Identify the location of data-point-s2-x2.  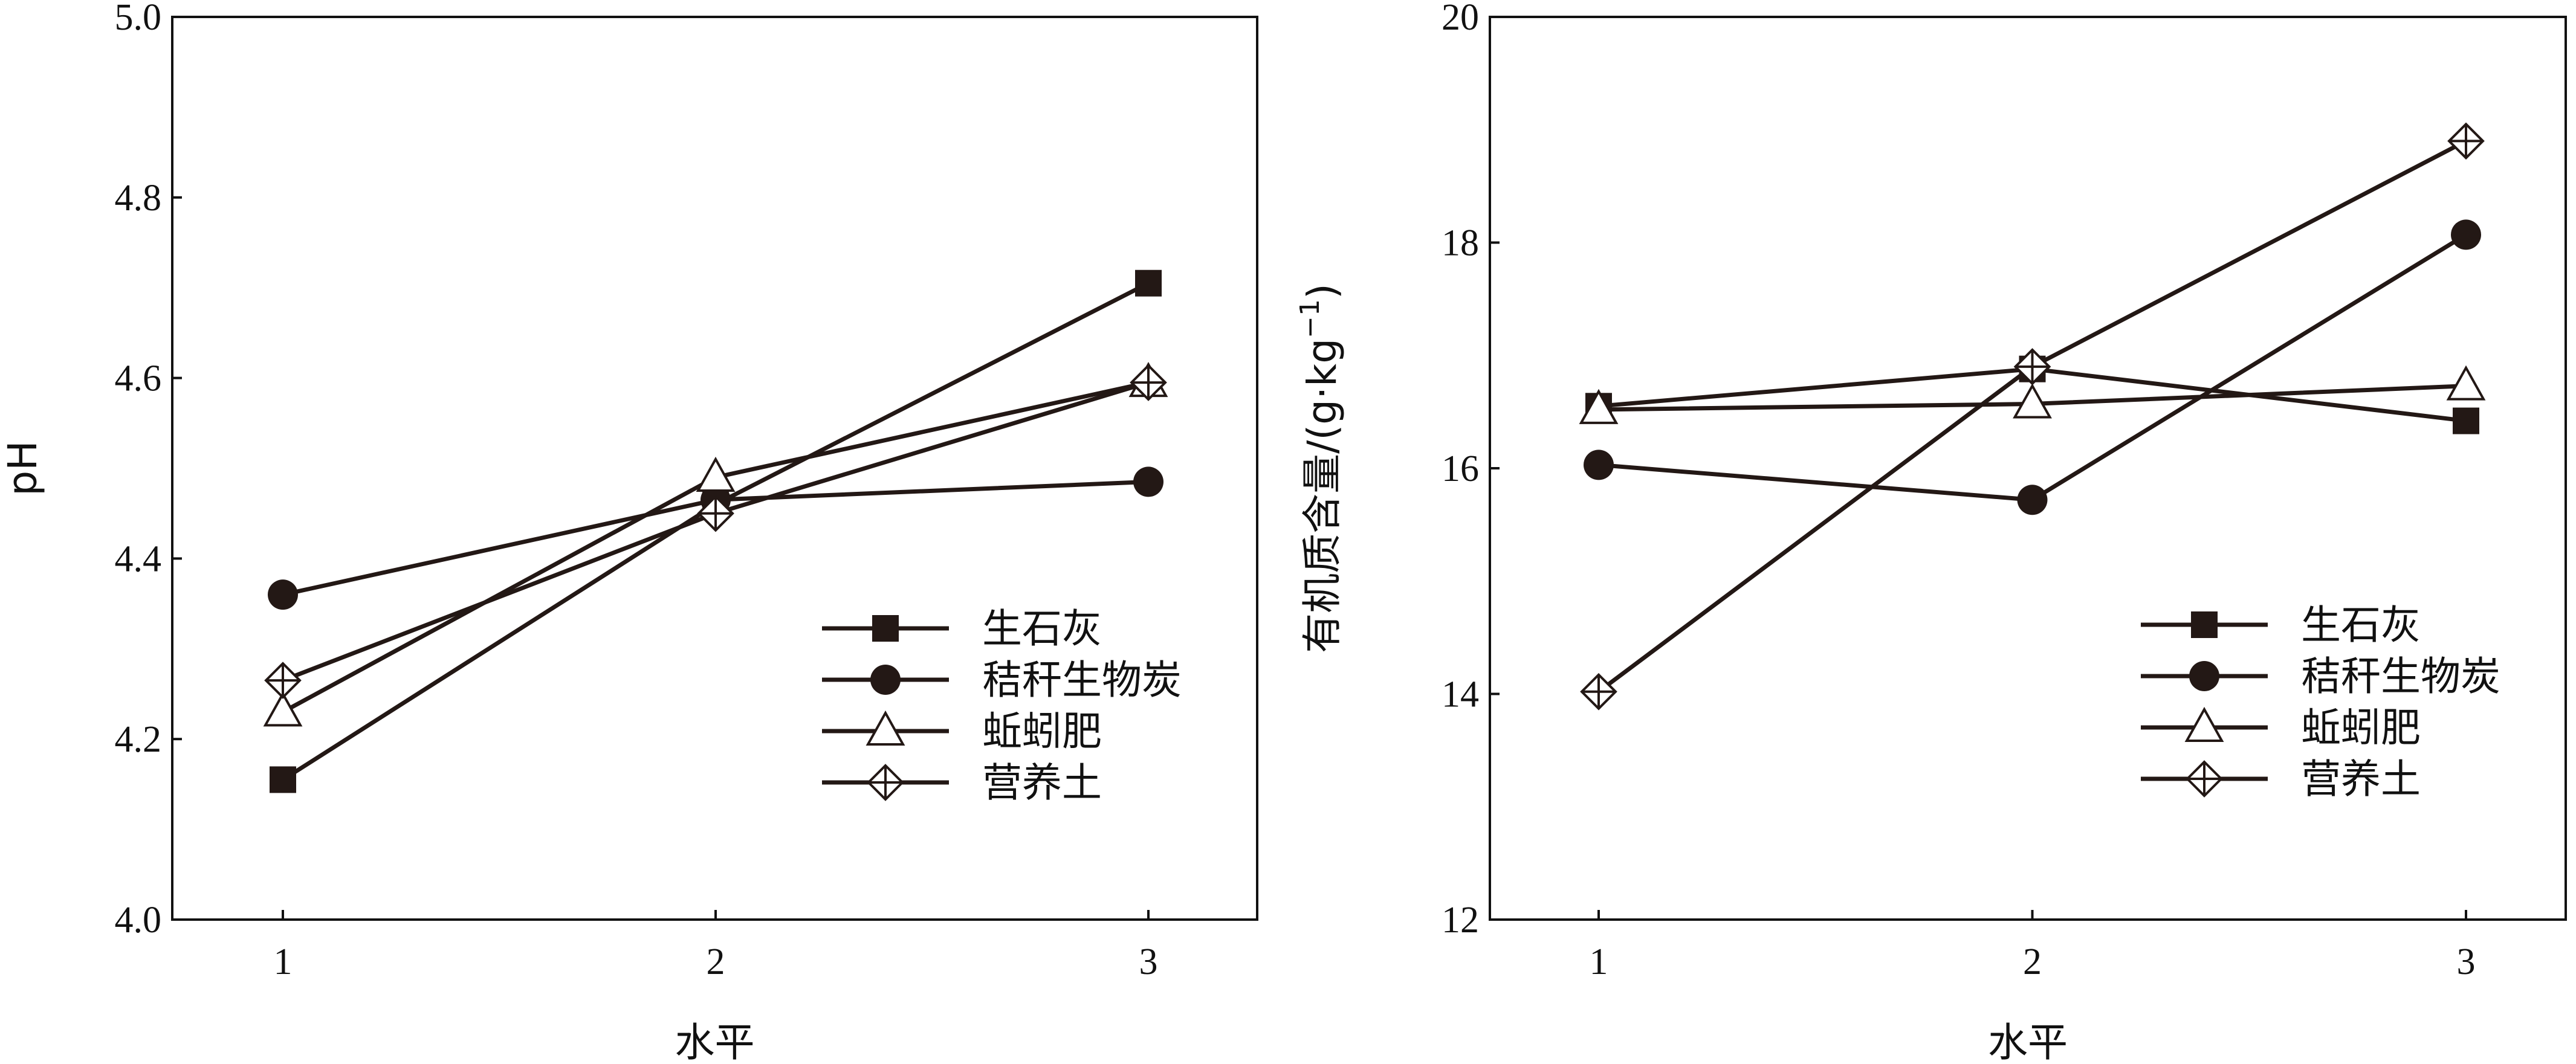
(2032, 500).